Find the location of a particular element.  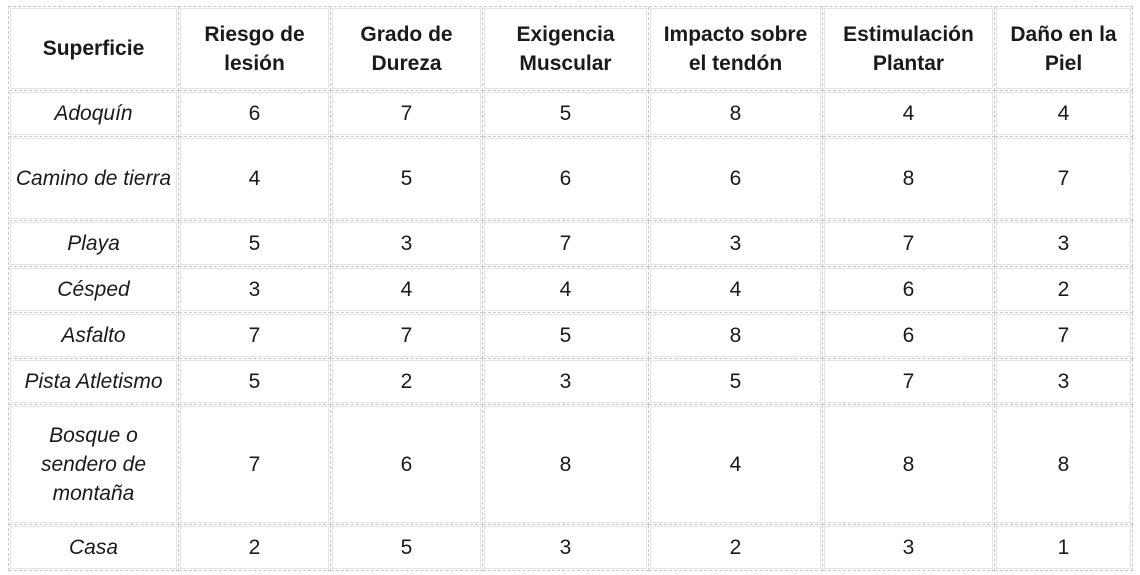

table-row: Casa 2 5 3 2 3 1 is located at coordinates (571, 548).